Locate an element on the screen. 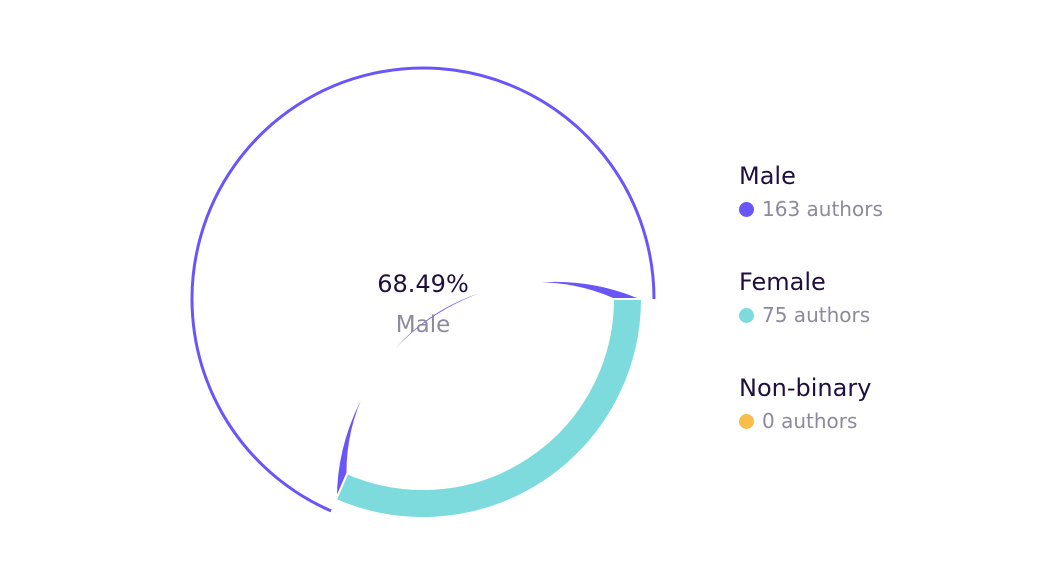 Image resolution: width=1062 pixels, height=570 pixels. legend-label: Non-binary is located at coordinates (805, 388).